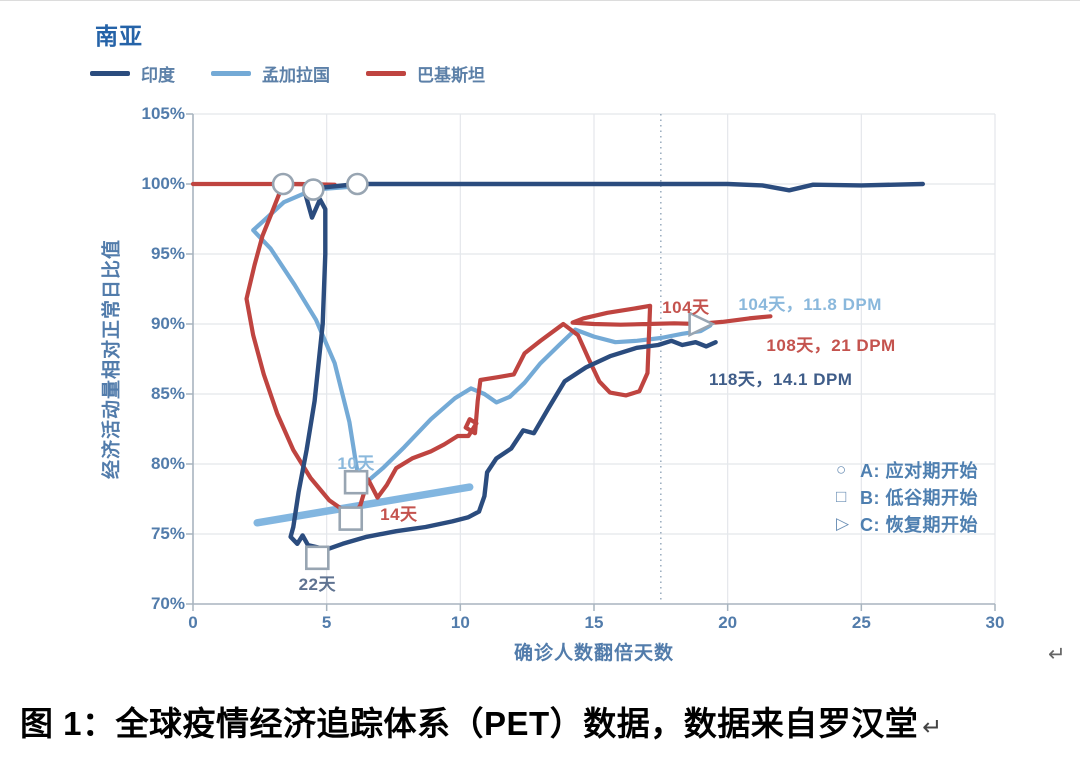 This screenshot has height=778, width=1080. What do you see at coordinates (1057, 654) in the screenshot?
I see `line-break-mark-icon: ↵` at bounding box center [1057, 654].